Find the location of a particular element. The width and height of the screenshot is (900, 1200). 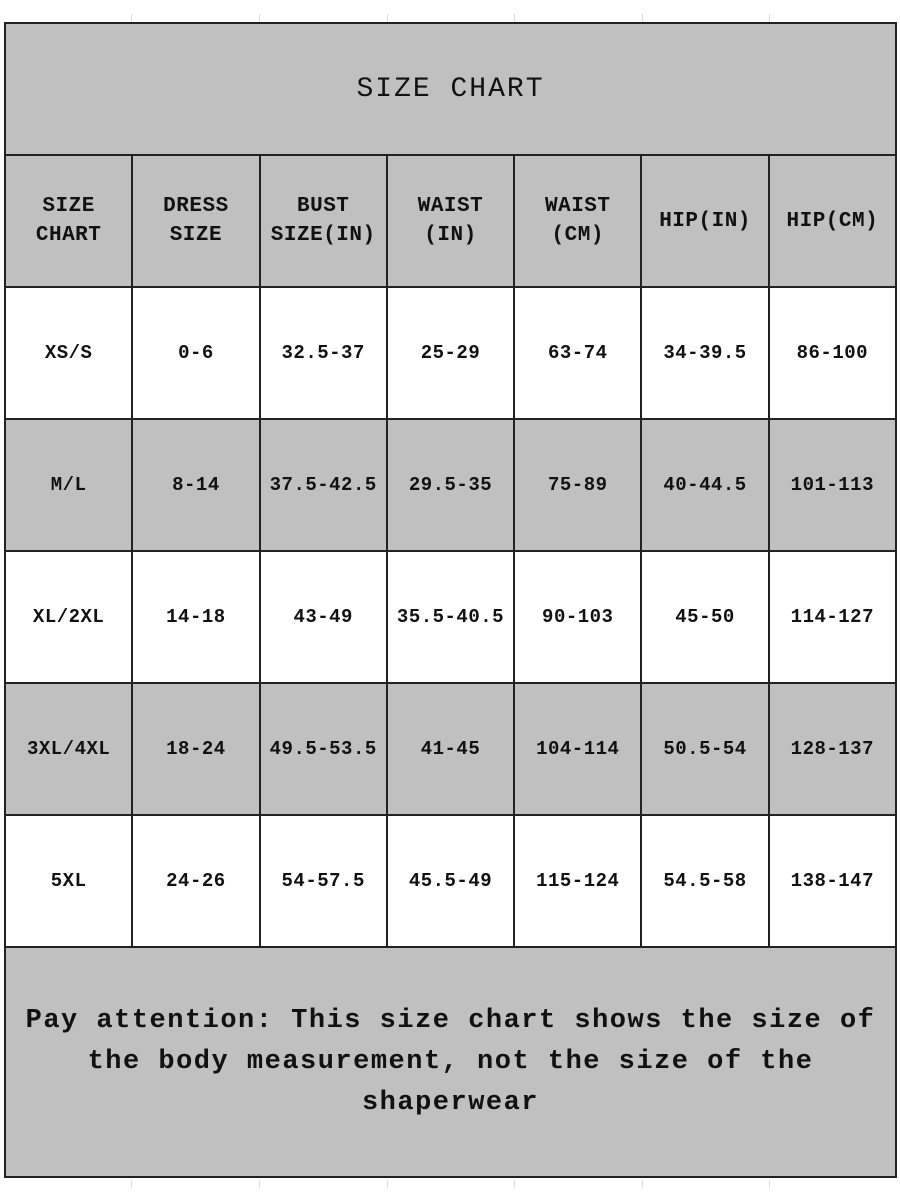

column-header-line: HIP(IN) is located at coordinates (705, 221).